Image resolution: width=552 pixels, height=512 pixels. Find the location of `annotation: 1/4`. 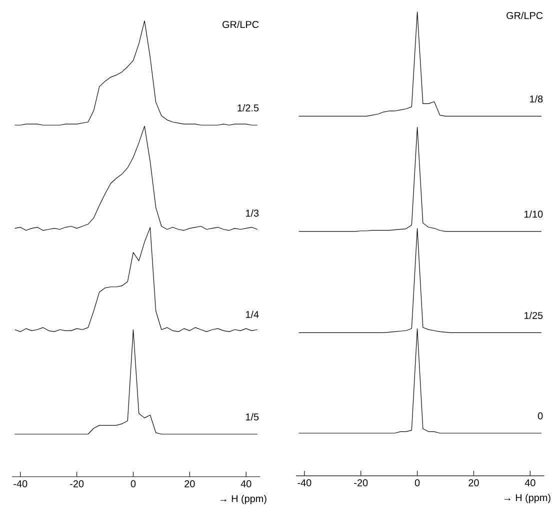

annotation: 1/4 is located at coordinates (252, 314).